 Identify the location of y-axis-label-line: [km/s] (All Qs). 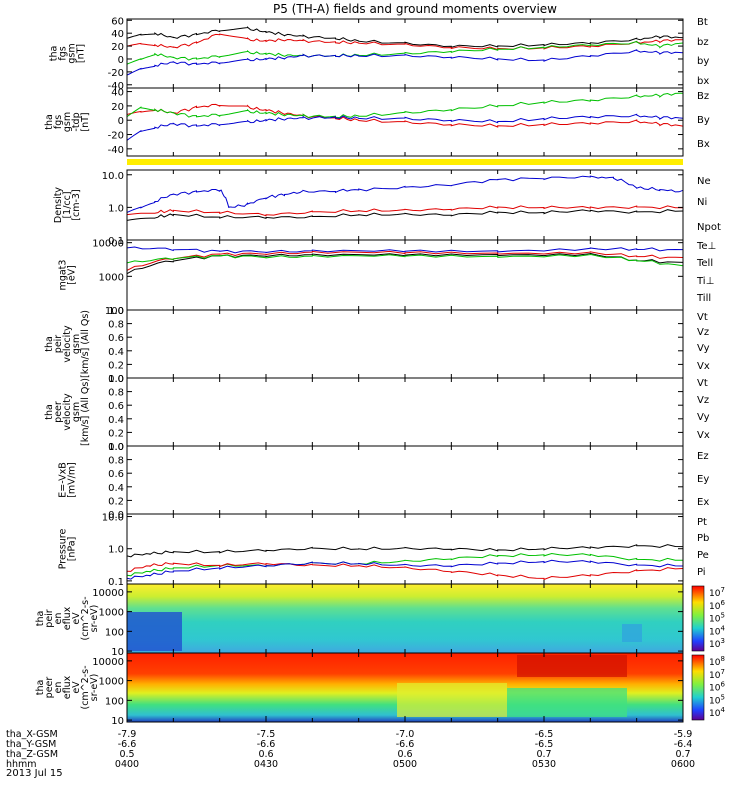
(85, 344).